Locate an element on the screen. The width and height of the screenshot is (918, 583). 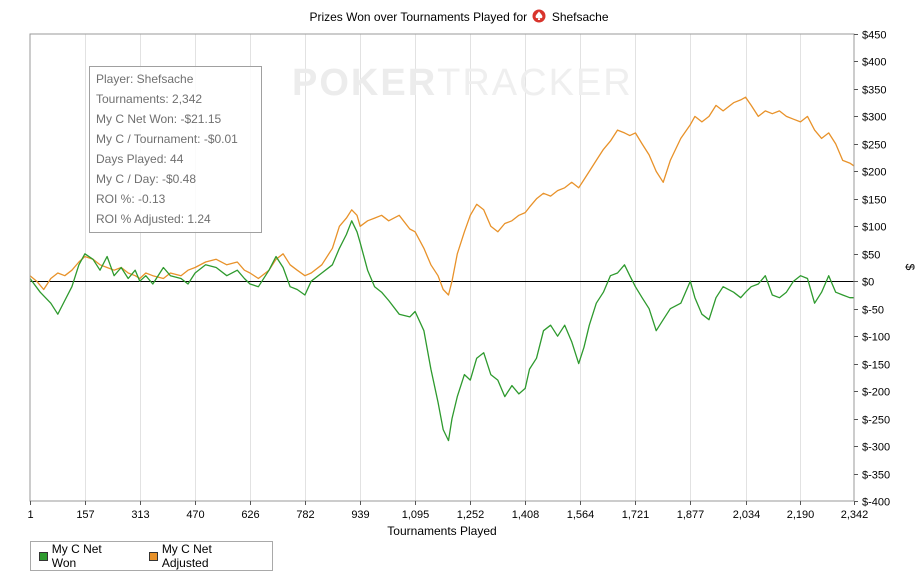
chart-title-text: Prizes Won over Tournaments Played for is located at coordinates (418, 17).